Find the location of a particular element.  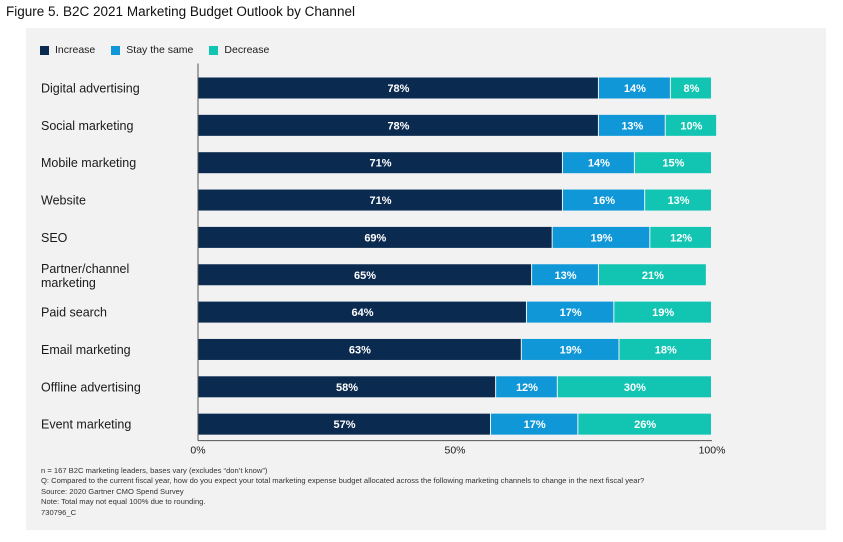

bar-seo-decrease is located at coordinates (680, 237).